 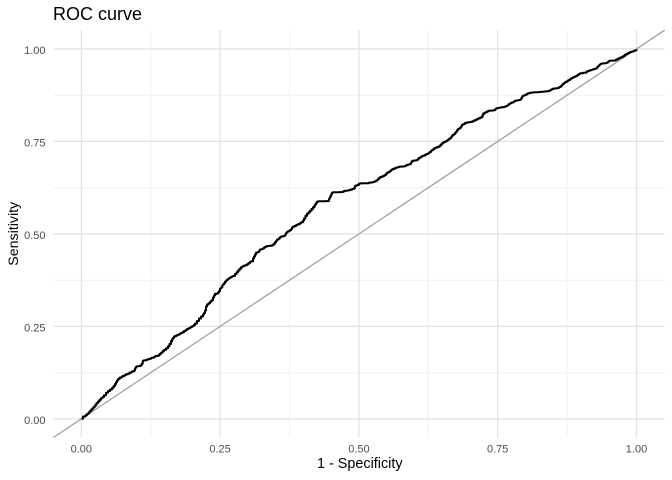 I want to click on svg-text: 1 - Specificity, so click(x=360, y=464).